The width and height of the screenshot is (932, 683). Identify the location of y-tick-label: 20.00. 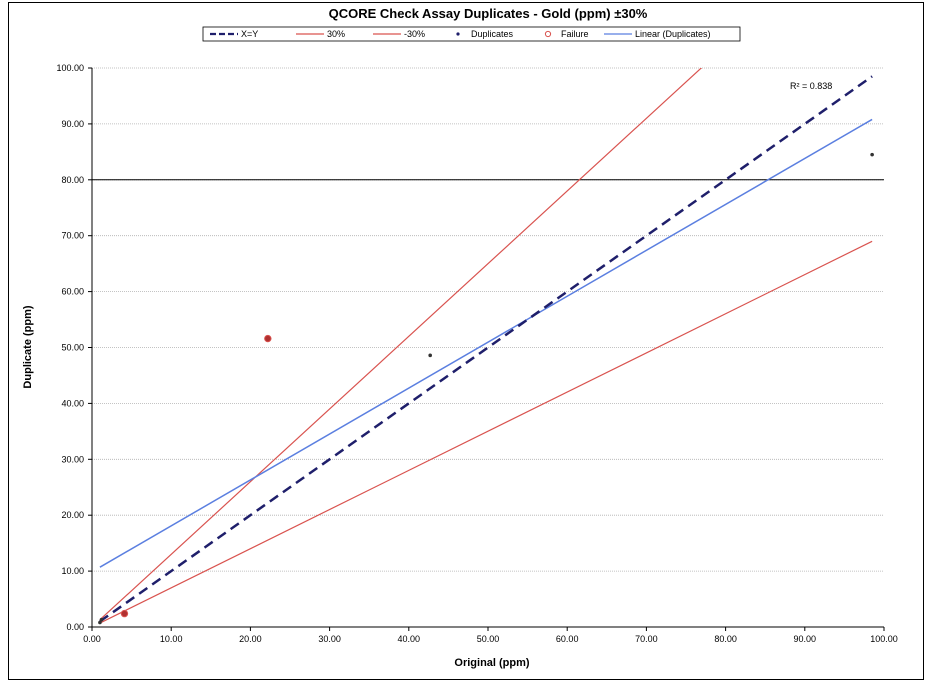
(72, 515).